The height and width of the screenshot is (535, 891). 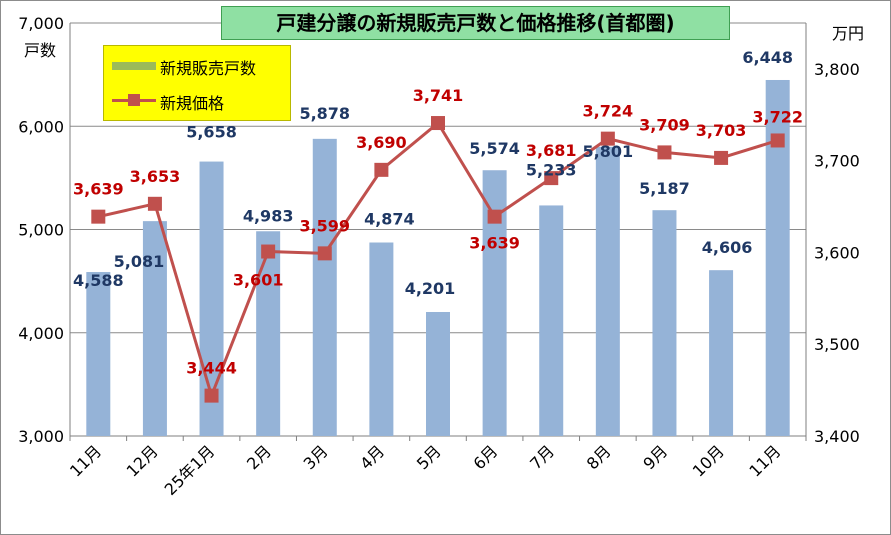 I want to click on bar-data-label-6: 4,201, so click(x=430, y=288).